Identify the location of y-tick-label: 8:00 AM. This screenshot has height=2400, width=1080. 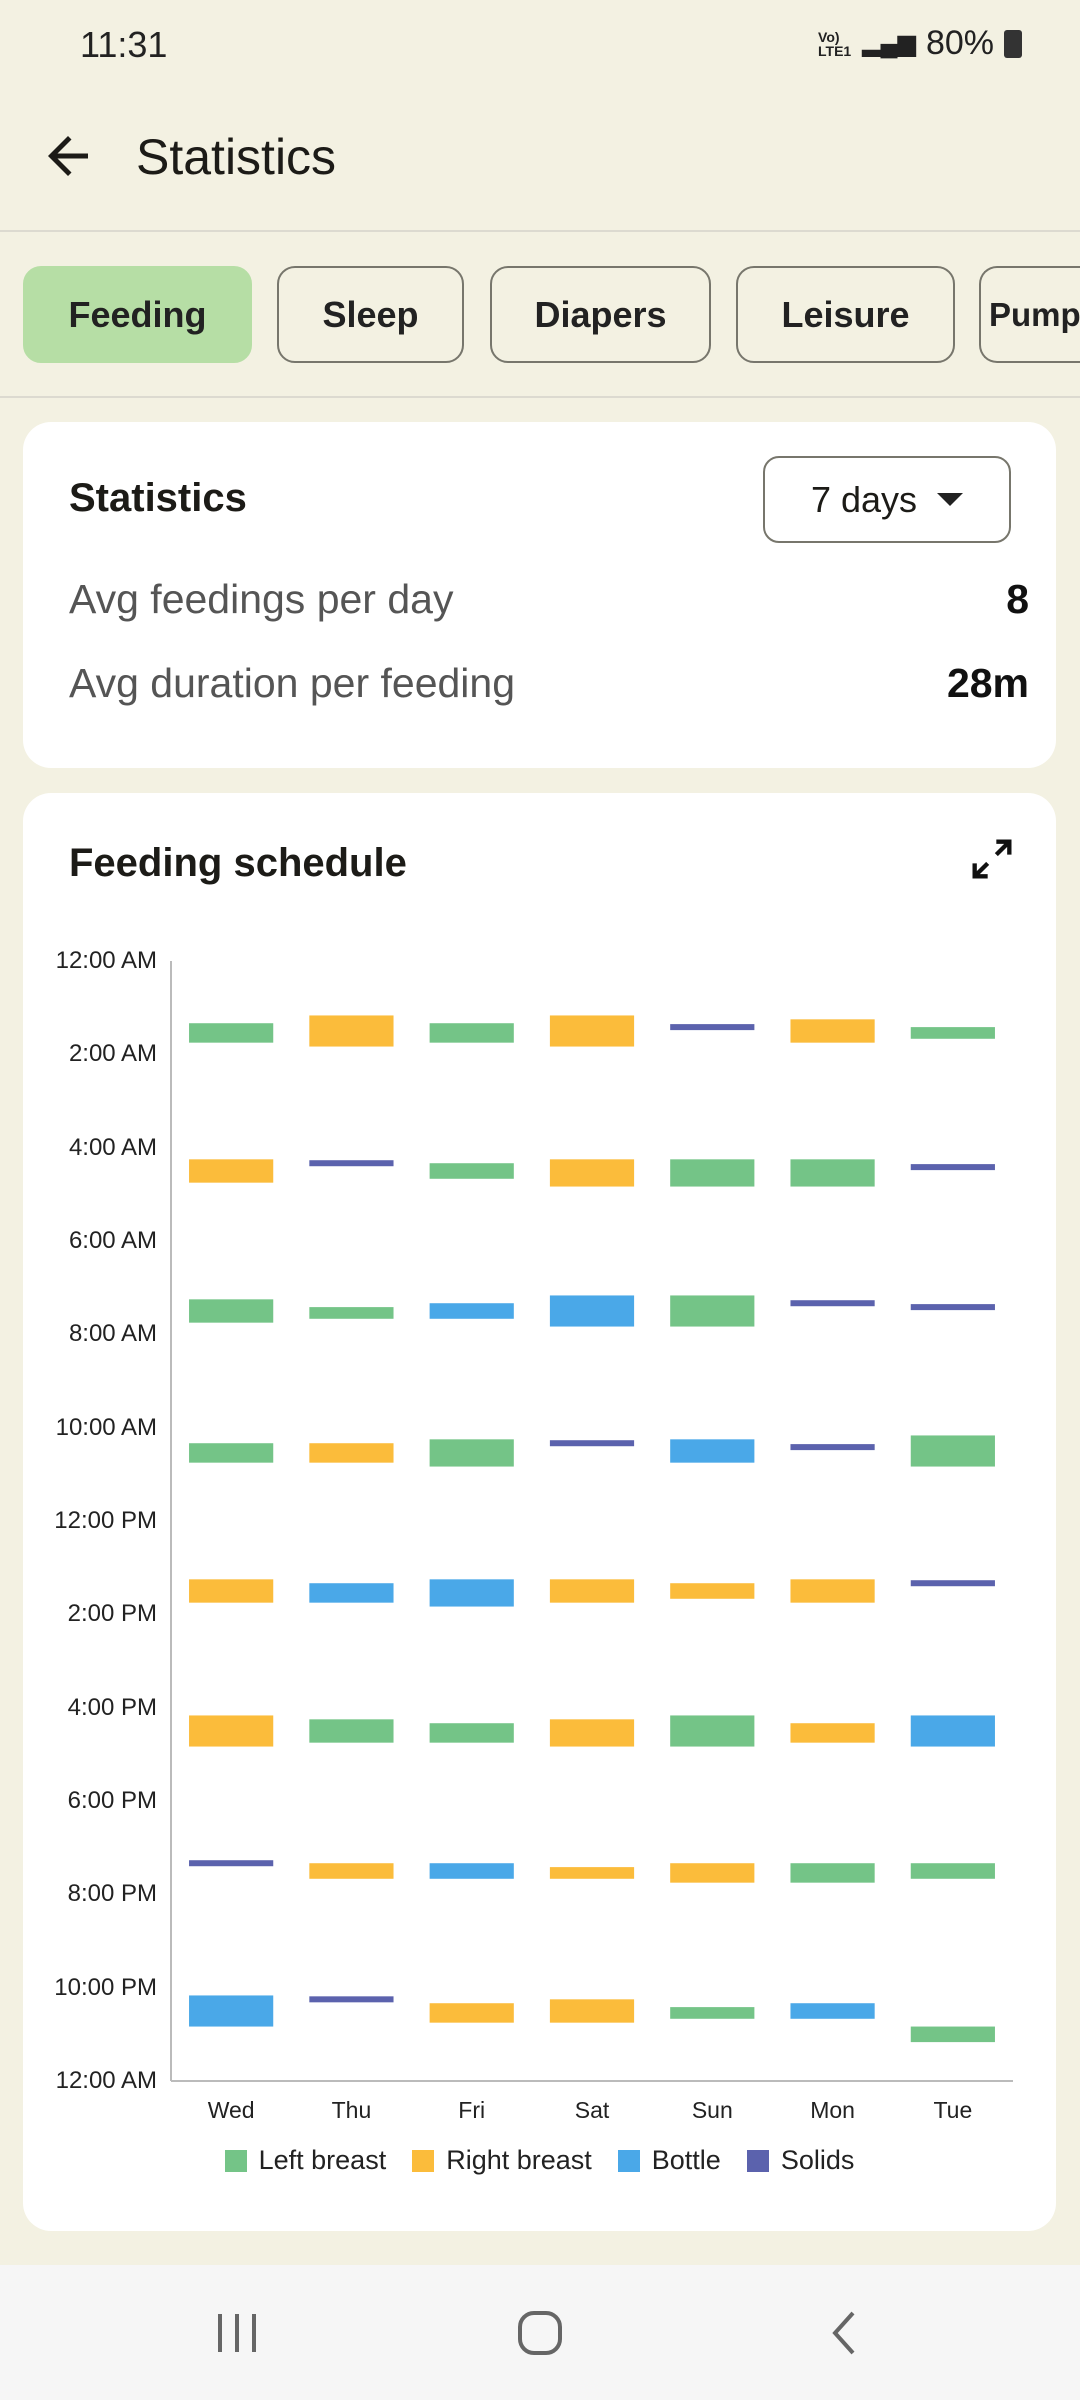
(112, 1334).